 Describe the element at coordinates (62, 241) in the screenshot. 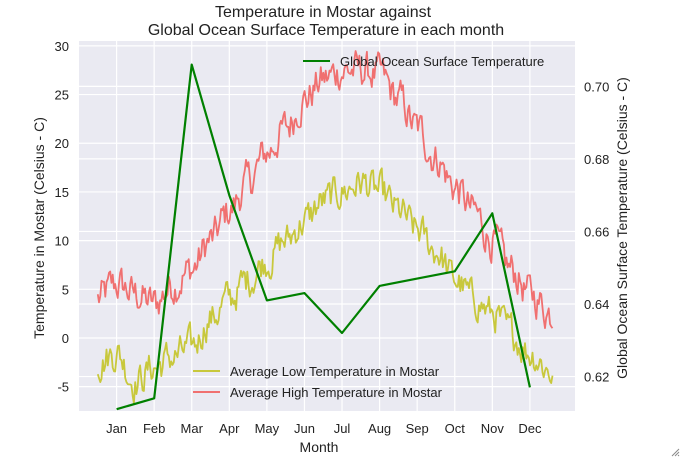

I see `y-tick-label-left: 10` at that location.